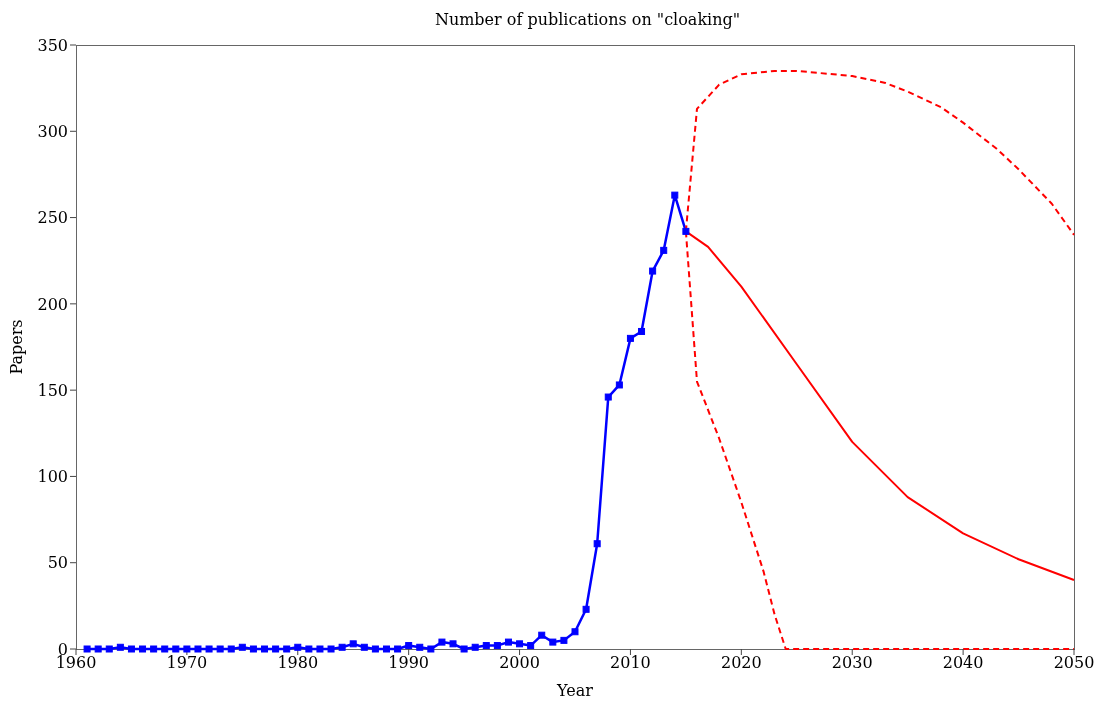  Describe the element at coordinates (587, 19) in the screenshot. I see `chart-title: Number of publications on "cloaking"` at that location.